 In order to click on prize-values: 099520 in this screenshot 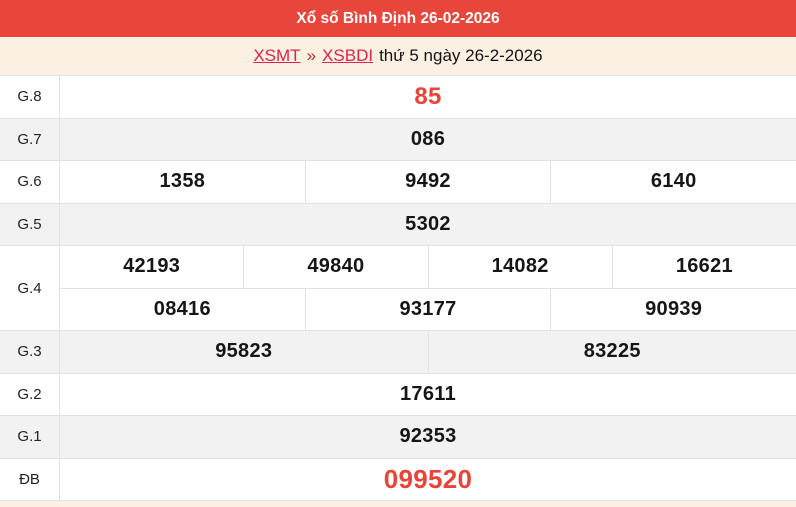, I will do `click(428, 480)`.